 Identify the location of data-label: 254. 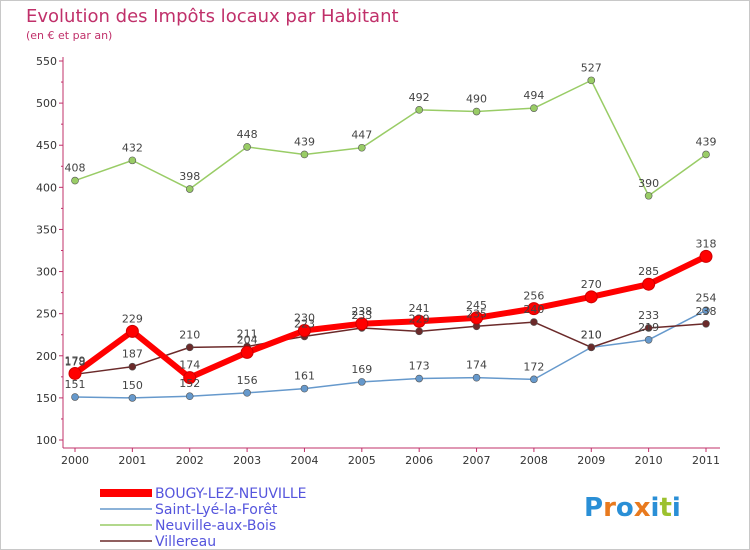
(706, 297).